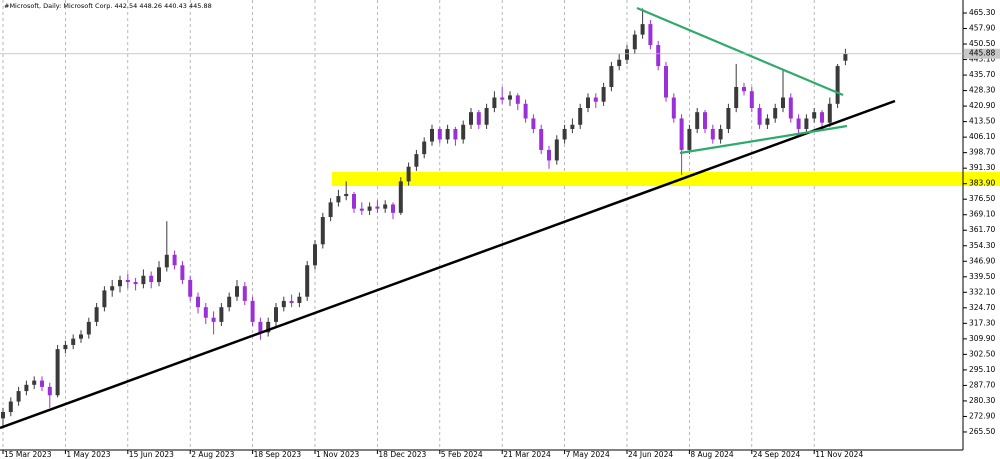 This screenshot has width=1000, height=459. Describe the element at coordinates (982, 53) in the screenshot. I see `last-price-box` at that location.